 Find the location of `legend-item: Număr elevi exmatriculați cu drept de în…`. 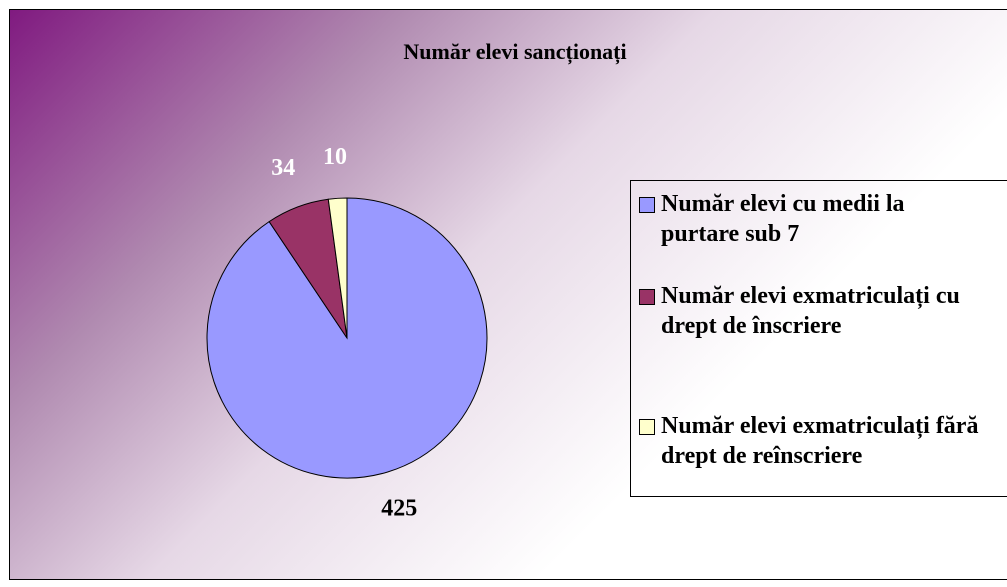

legend-item: Număr elevi exmatriculați cu drept de în… is located at coordinates (811, 311).